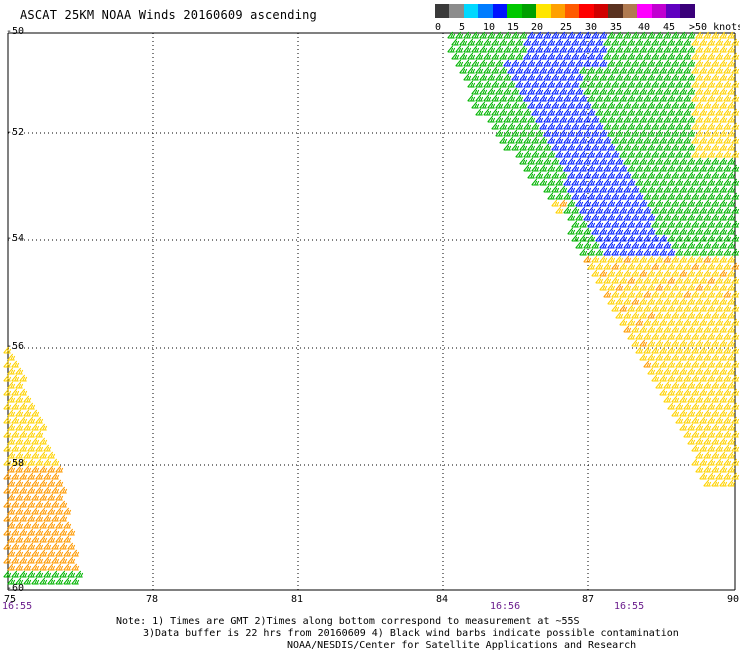 This screenshot has height=652, width=740. I want to click on lat-label: -52, so click(15, 132).